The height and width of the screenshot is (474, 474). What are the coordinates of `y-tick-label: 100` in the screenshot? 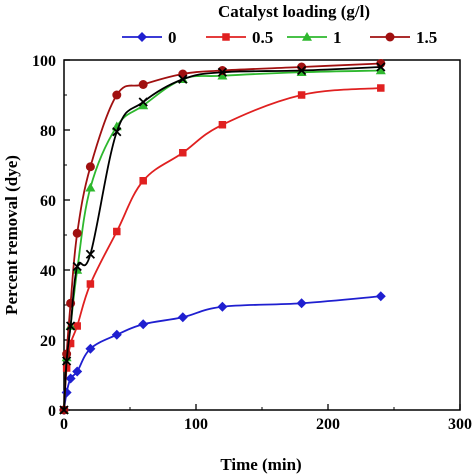 It's located at (44, 61).